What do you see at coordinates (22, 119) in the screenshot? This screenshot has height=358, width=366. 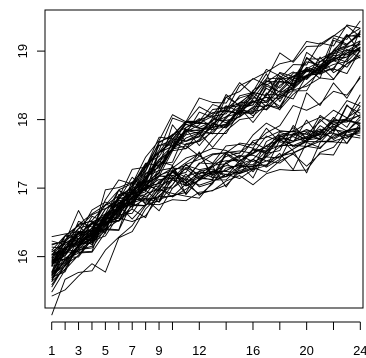 I see `y-tick-label: 18` at bounding box center [22, 119].